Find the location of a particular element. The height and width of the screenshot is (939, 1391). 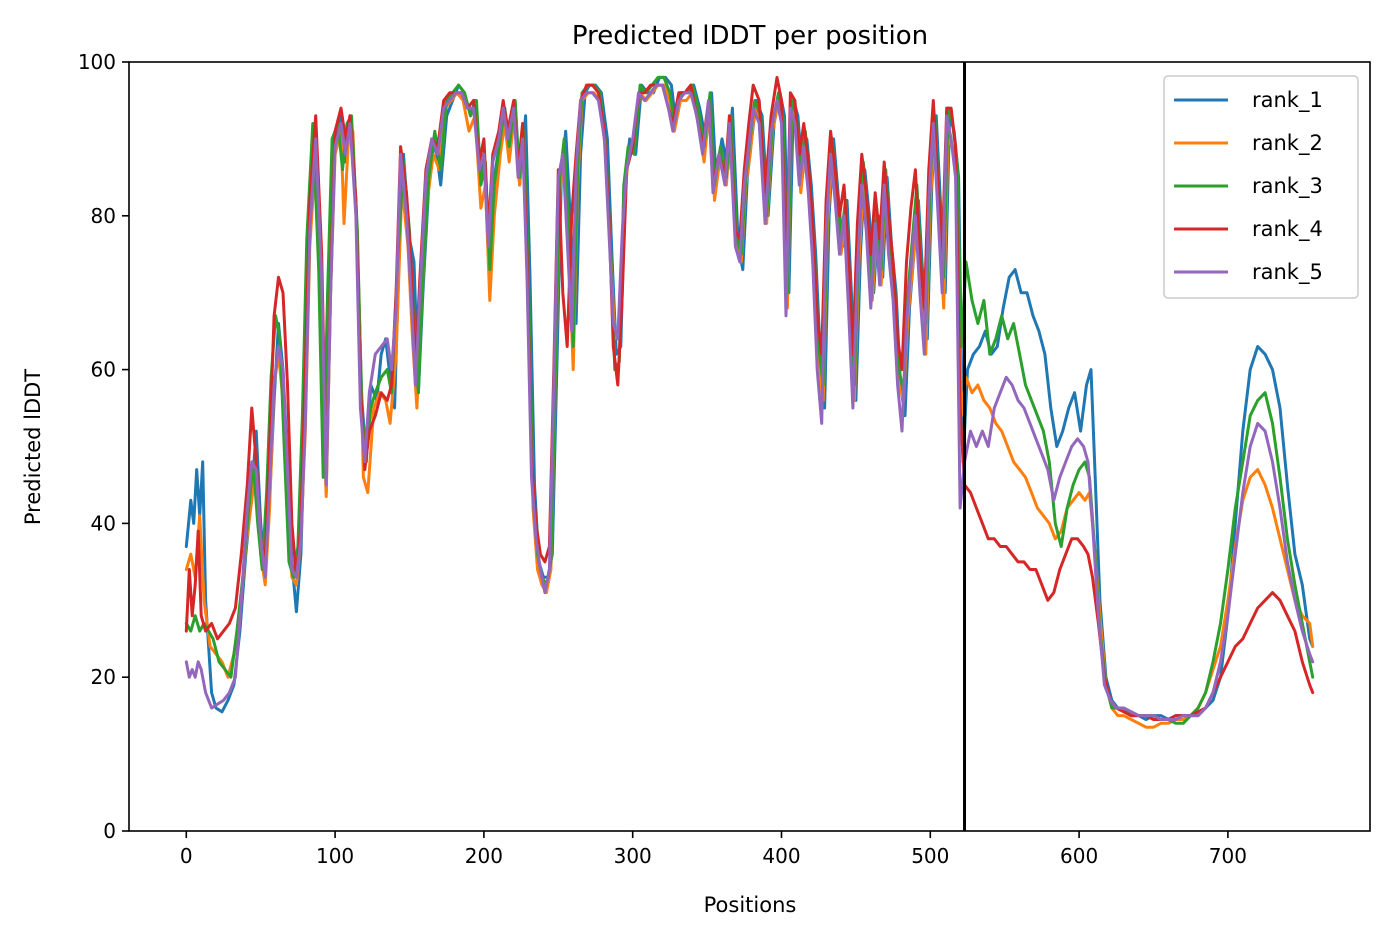

legend-label-rank-4: rank_4 is located at coordinates (1287, 229).